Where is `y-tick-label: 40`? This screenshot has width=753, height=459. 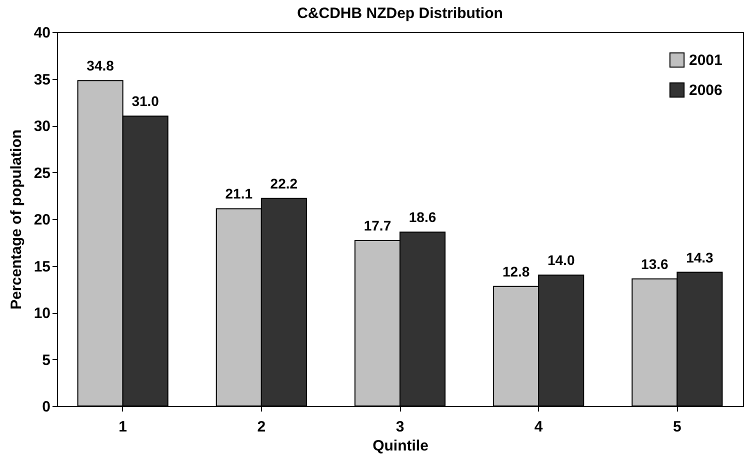
y-tick-label: 40 is located at coordinates (42, 33).